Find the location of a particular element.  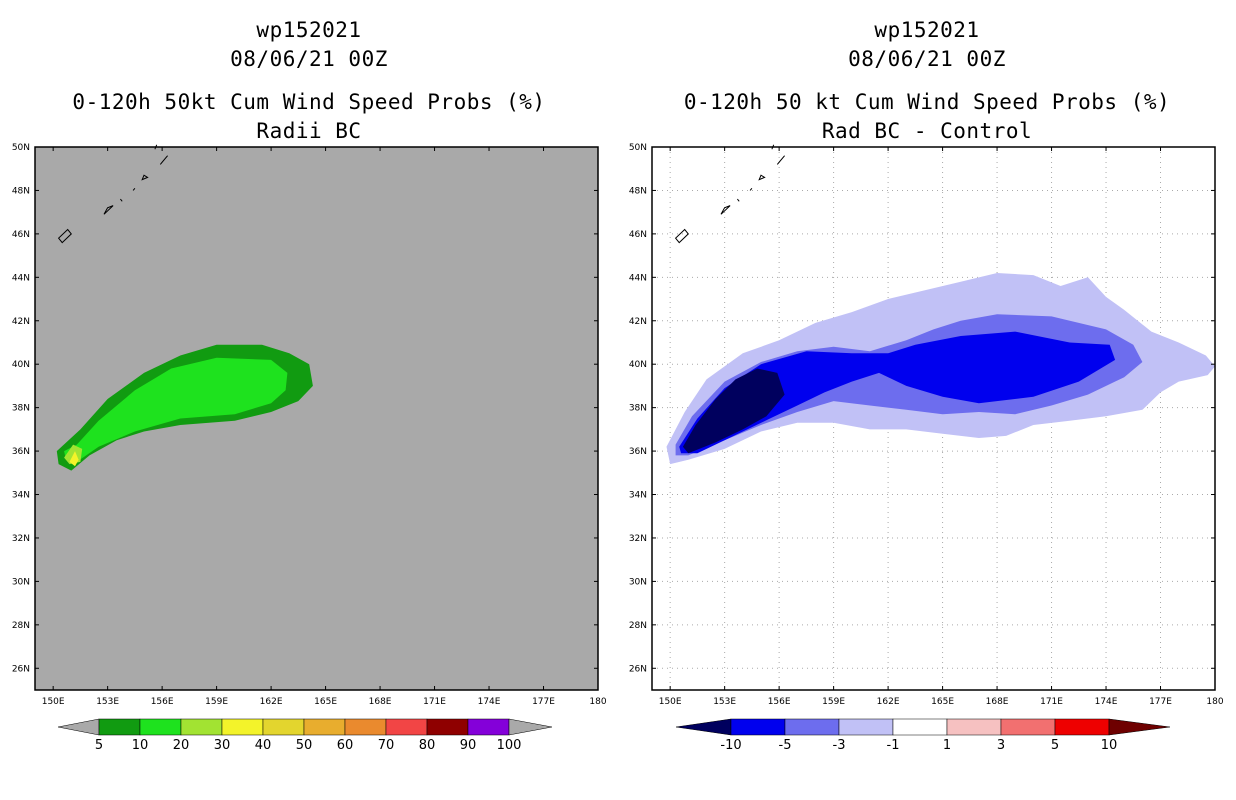

x-tick-label: 177E is located at coordinates (1160, 702).